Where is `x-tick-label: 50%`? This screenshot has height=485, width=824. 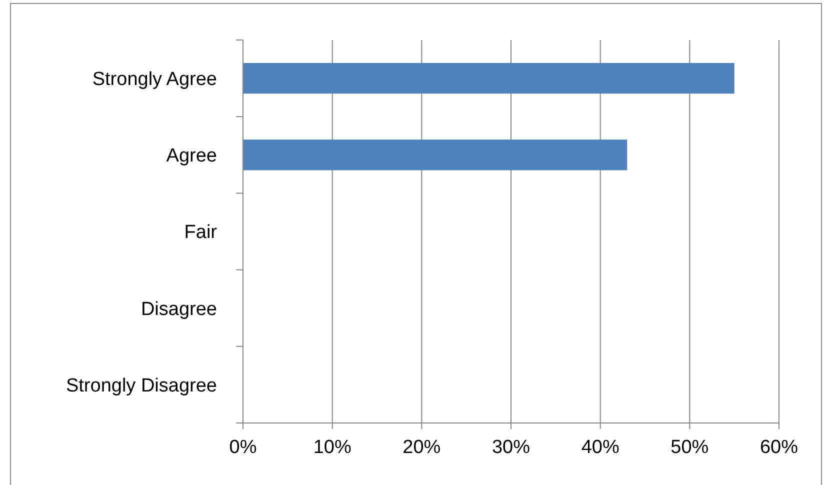
x-tick-label: 50% is located at coordinates (689, 447).